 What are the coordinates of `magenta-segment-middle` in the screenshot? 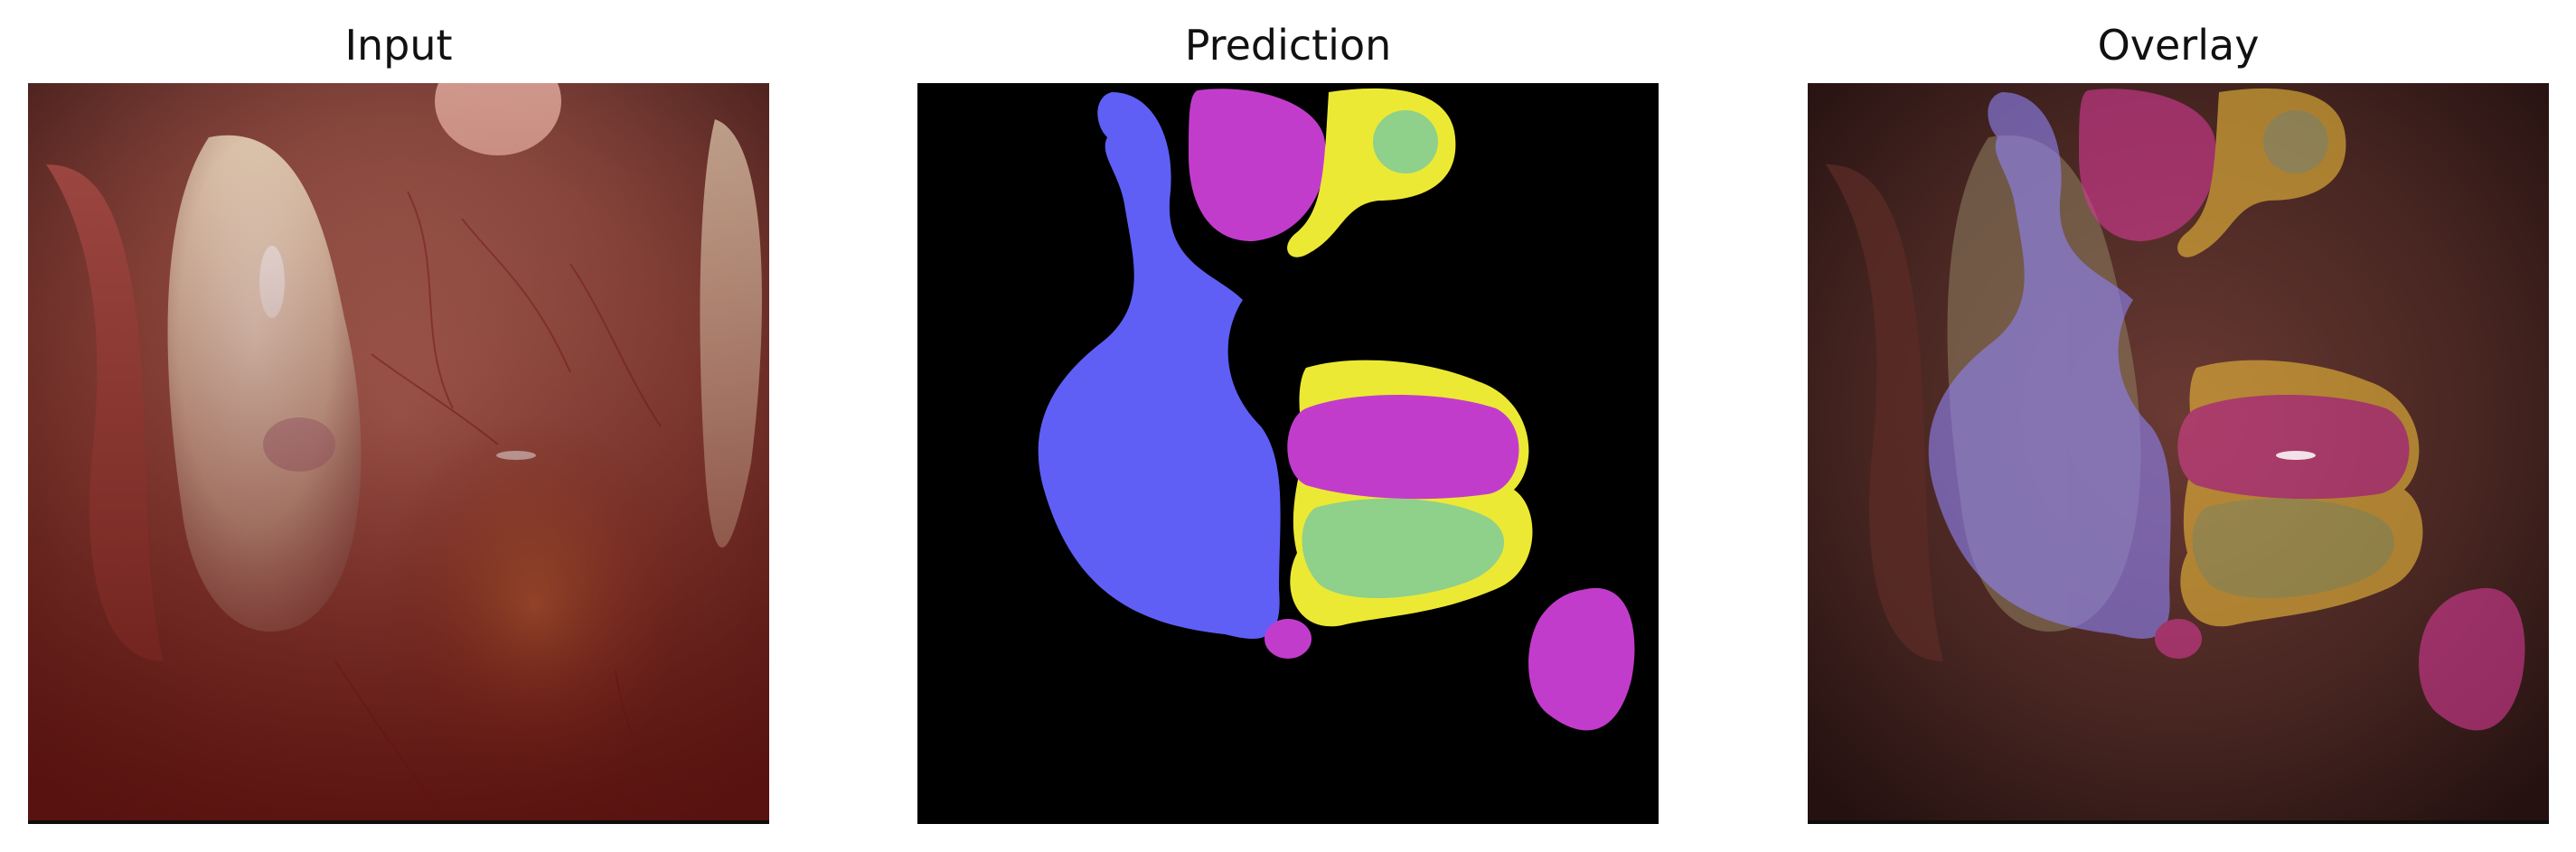 It's located at (1403, 447).